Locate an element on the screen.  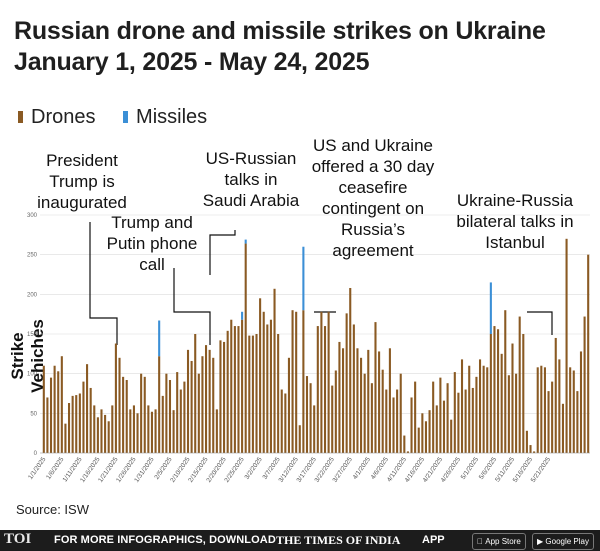
legend-swatch-missiles is located at coordinates (126, 117).